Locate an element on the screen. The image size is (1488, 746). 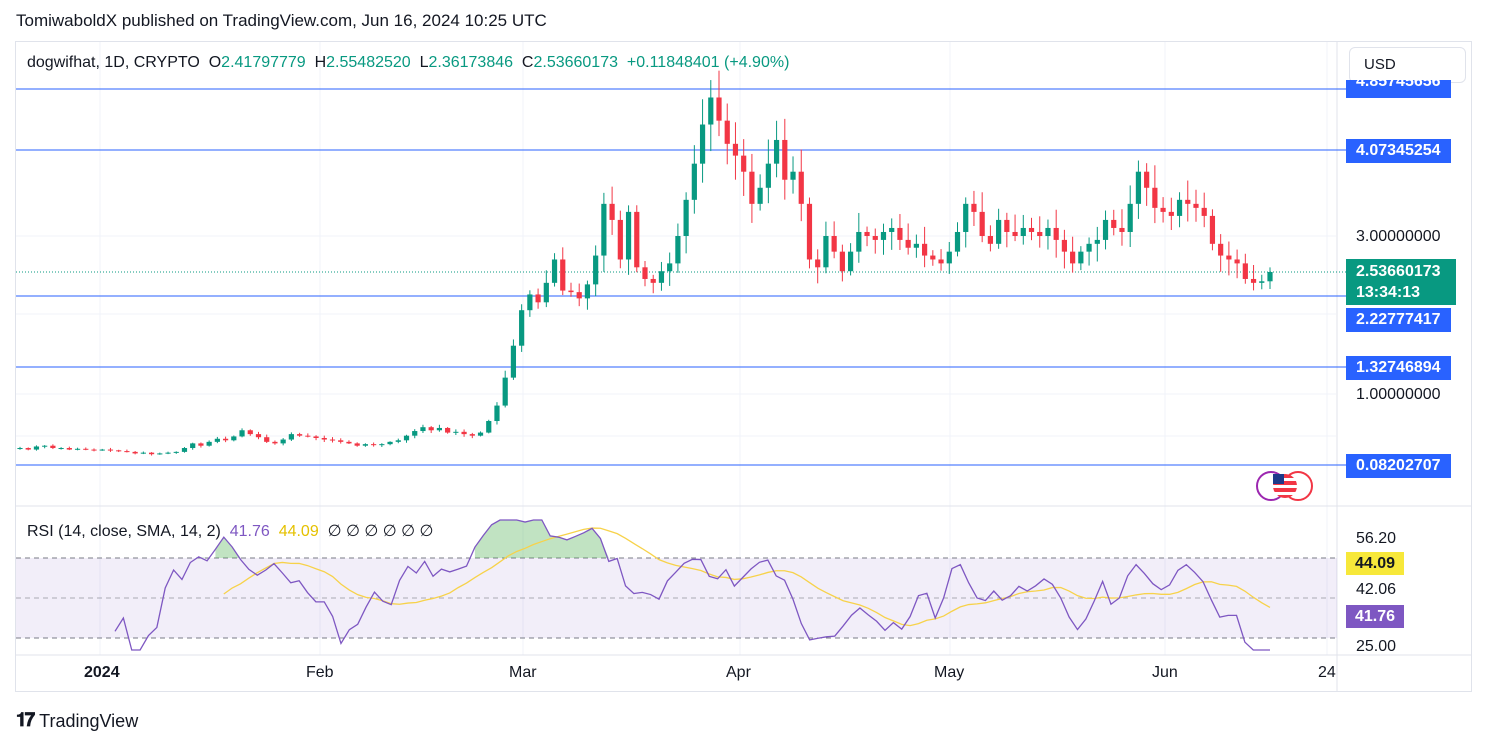
currency-button: USD is located at coordinates (1407, 65).